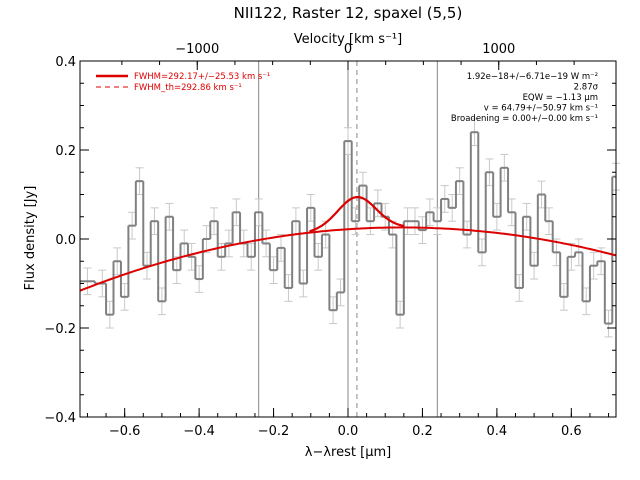 This screenshot has width=640, height=480. Describe the element at coordinates (30, 238) in the screenshot. I see `y-axis-label: Flux density [Jy]` at that location.